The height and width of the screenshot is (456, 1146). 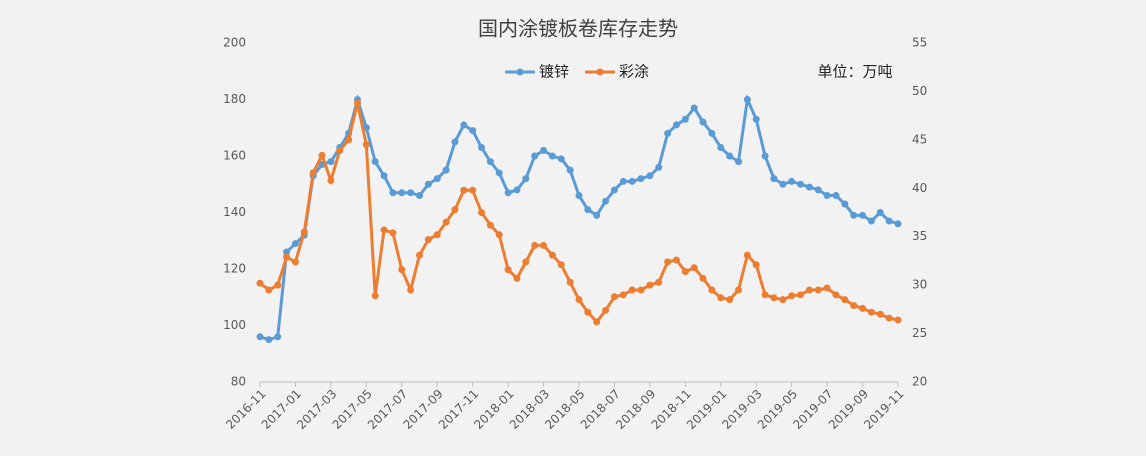 I want to click on legend-label: 彩涂, so click(x=634, y=72).